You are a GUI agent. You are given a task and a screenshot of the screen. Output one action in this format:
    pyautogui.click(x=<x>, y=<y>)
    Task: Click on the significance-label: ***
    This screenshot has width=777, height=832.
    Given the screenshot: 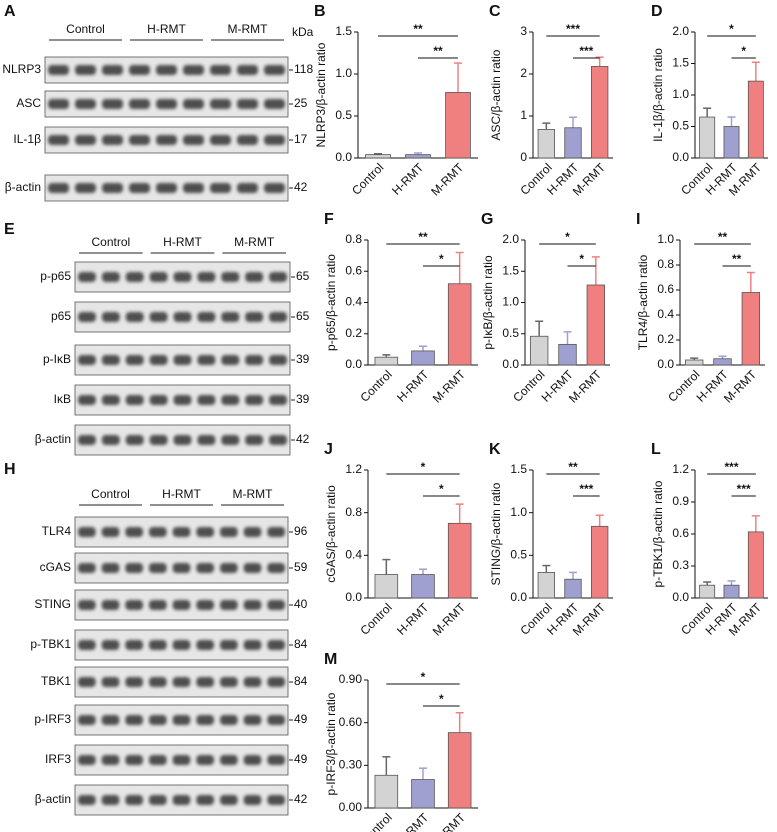 What is the action you would take?
    pyautogui.click(x=731, y=467)
    